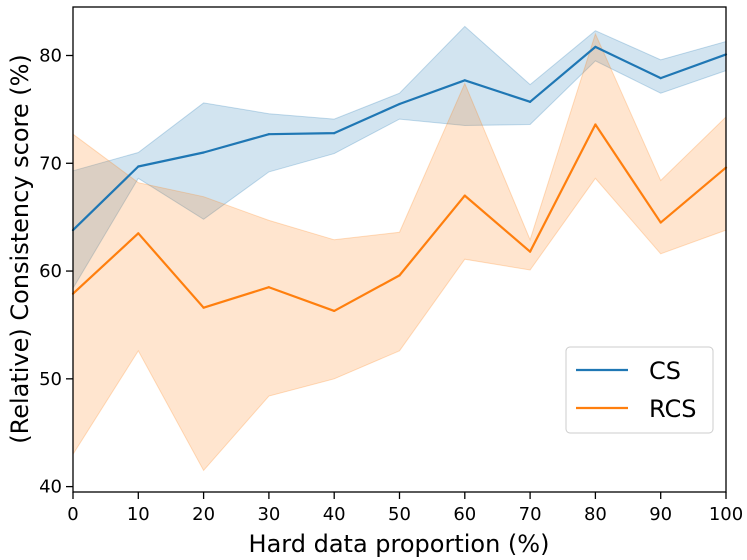 This screenshot has height=560, width=747. I want to click on x-tick-label: 60, so click(464, 514).